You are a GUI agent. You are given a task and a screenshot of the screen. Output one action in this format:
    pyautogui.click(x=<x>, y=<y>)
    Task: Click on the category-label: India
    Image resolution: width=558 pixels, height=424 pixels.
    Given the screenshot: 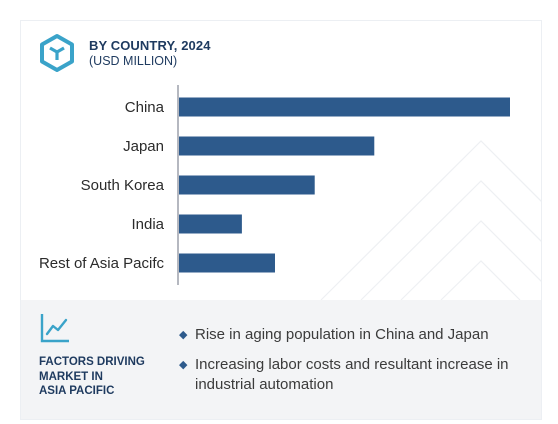 What is the action you would take?
    pyautogui.click(x=147, y=224)
    